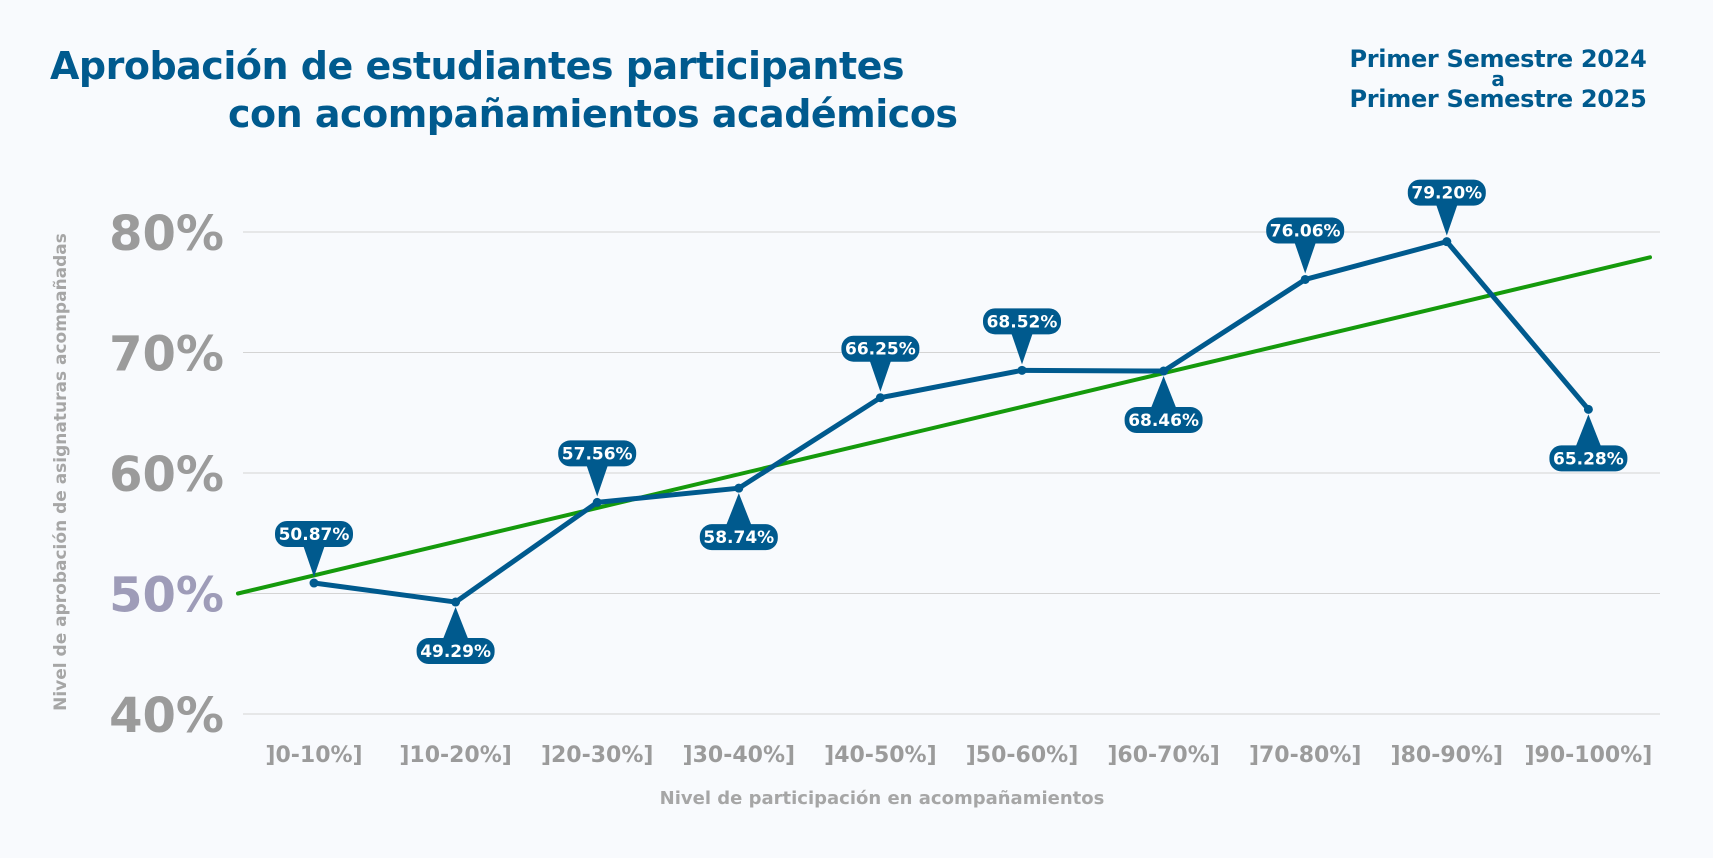 This screenshot has width=1713, height=858. Describe the element at coordinates (593, 114) in the screenshot. I see `chart-title-line-2: con acompañamientos académicos` at that location.